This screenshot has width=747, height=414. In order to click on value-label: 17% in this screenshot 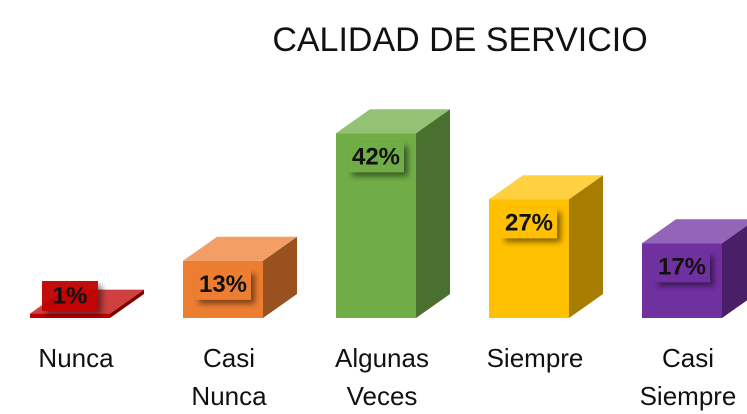, I will do `click(682, 267)`.